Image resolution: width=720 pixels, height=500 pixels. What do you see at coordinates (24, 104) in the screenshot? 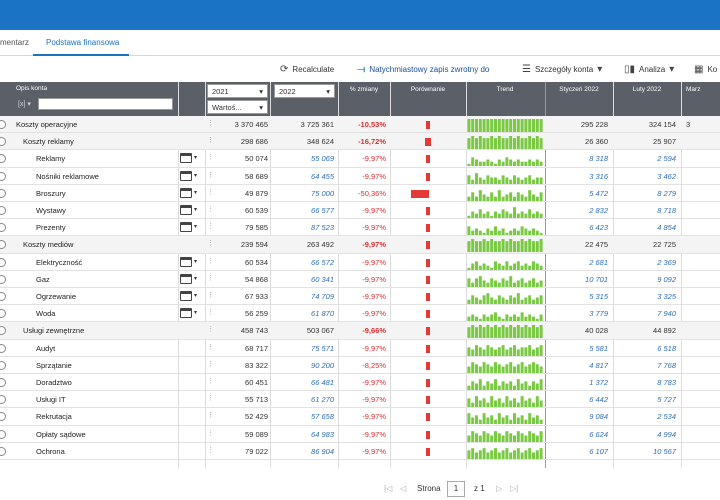
I see `filter-icon: [x] ▾` at bounding box center [24, 104].